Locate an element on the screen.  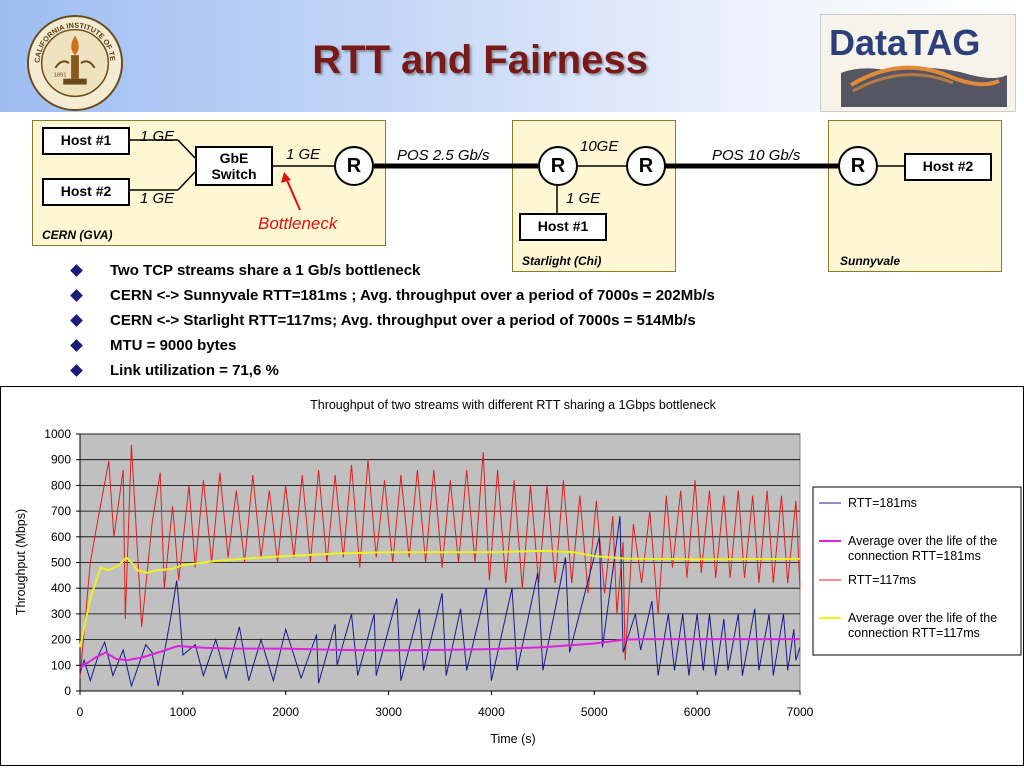
link-cern-chi-label: POS 2.5 Gb/s is located at coordinates (443, 155).